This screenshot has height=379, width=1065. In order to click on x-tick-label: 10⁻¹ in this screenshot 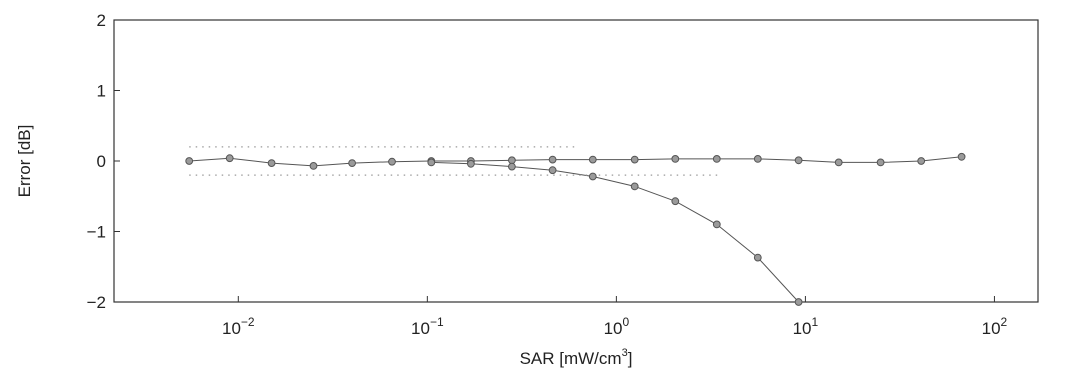, I will do `click(427, 326)`.